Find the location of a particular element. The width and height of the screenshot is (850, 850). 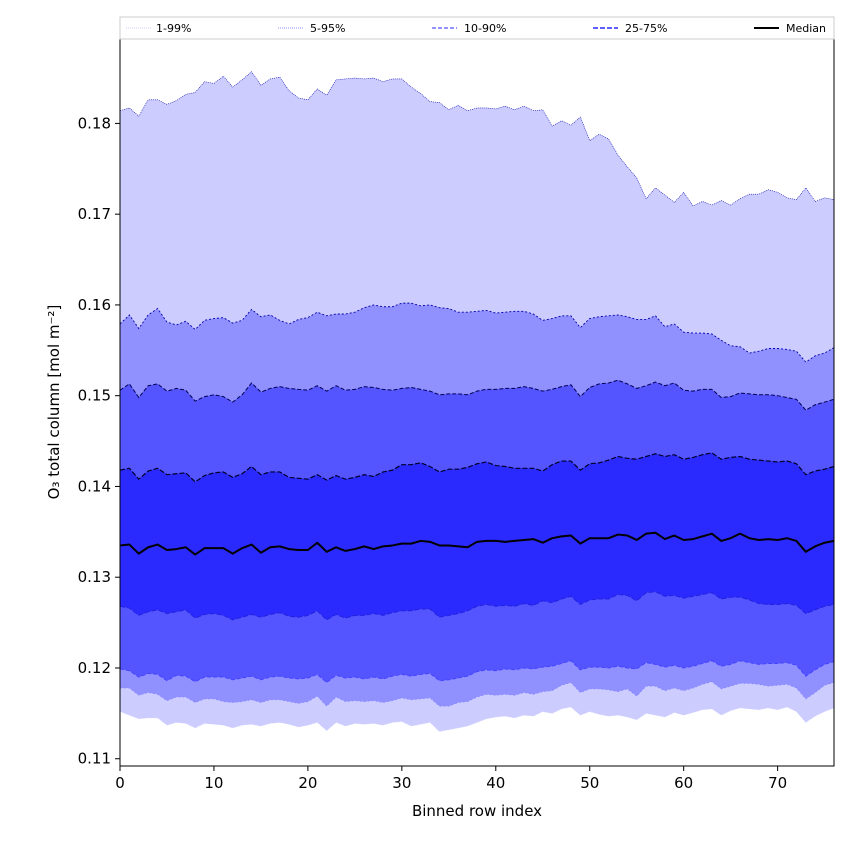

y-tick-label: 0.13 is located at coordinates (94, 577).